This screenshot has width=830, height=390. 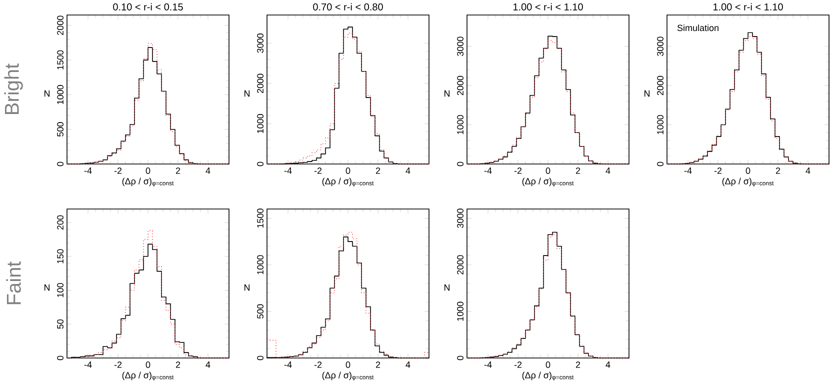 What do you see at coordinates (13, 89) in the screenshot?
I see `text: Bright` at bounding box center [13, 89].